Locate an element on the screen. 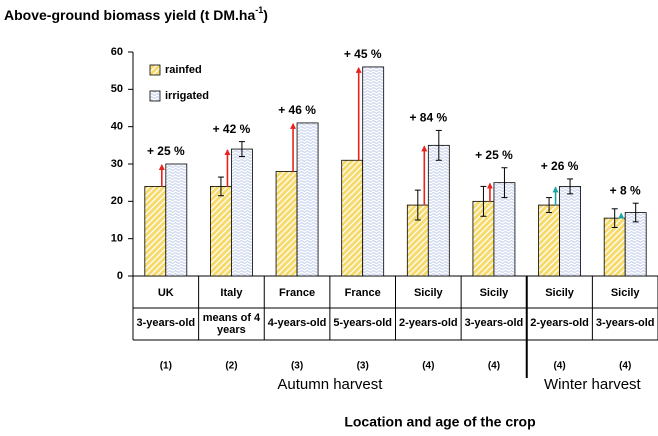 This screenshot has height=436, width=658. age-label: 4-years-old is located at coordinates (297, 323).